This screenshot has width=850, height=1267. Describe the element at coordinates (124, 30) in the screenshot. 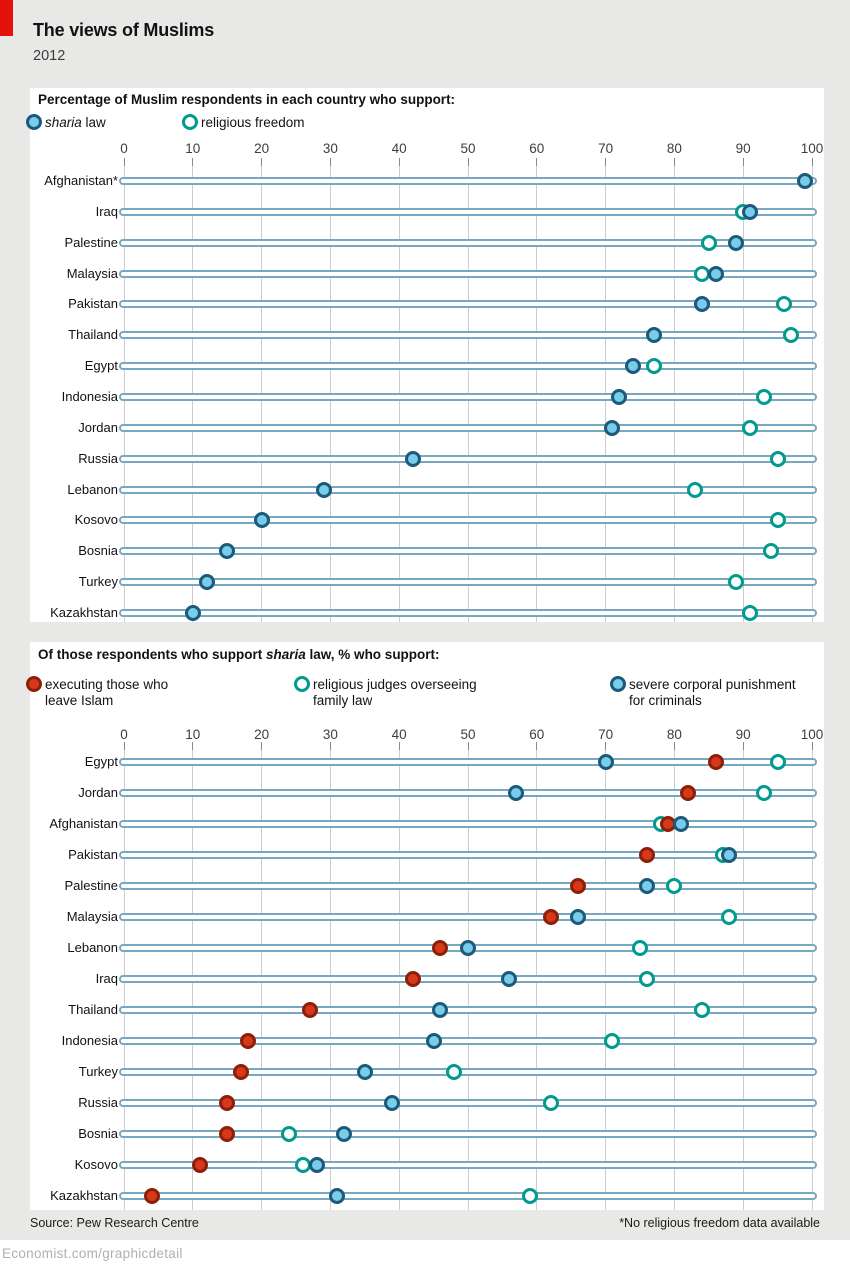

I see `page-title: The views of Muslims` at that location.